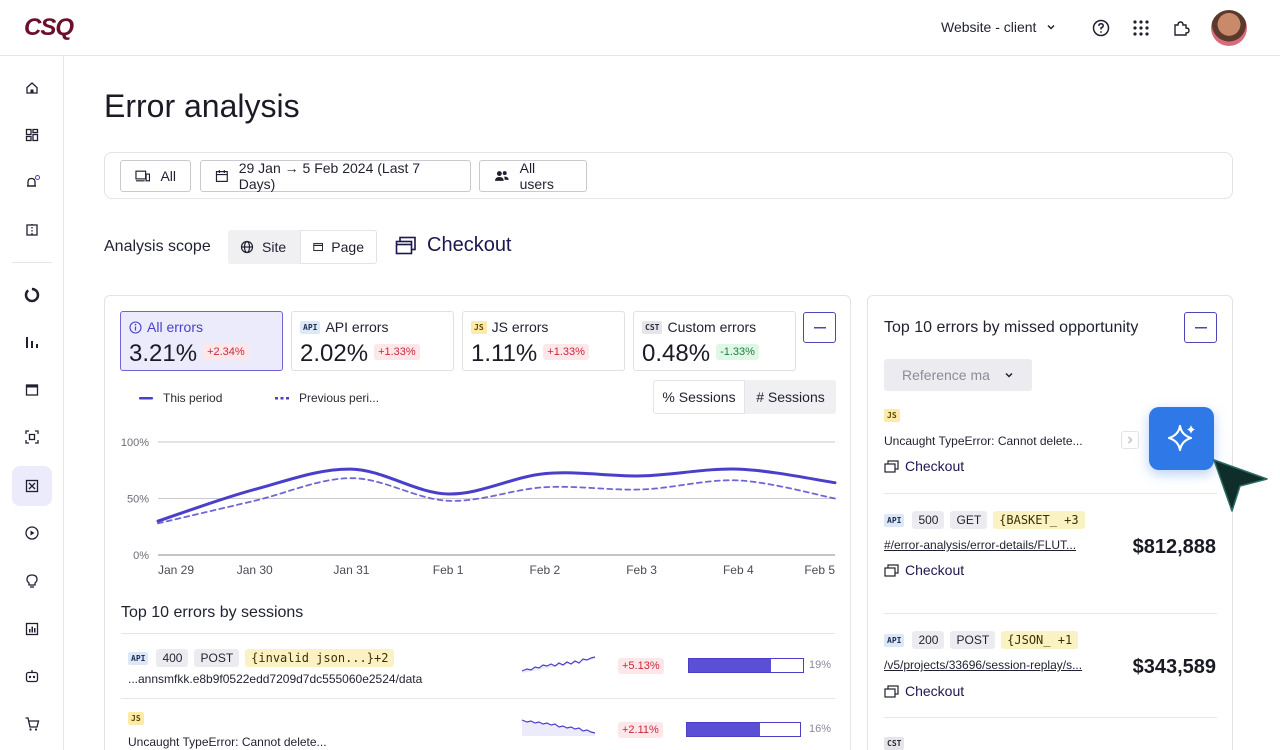  Describe the element at coordinates (894, 640) in the screenshot. I see `api-badge: API` at that location.